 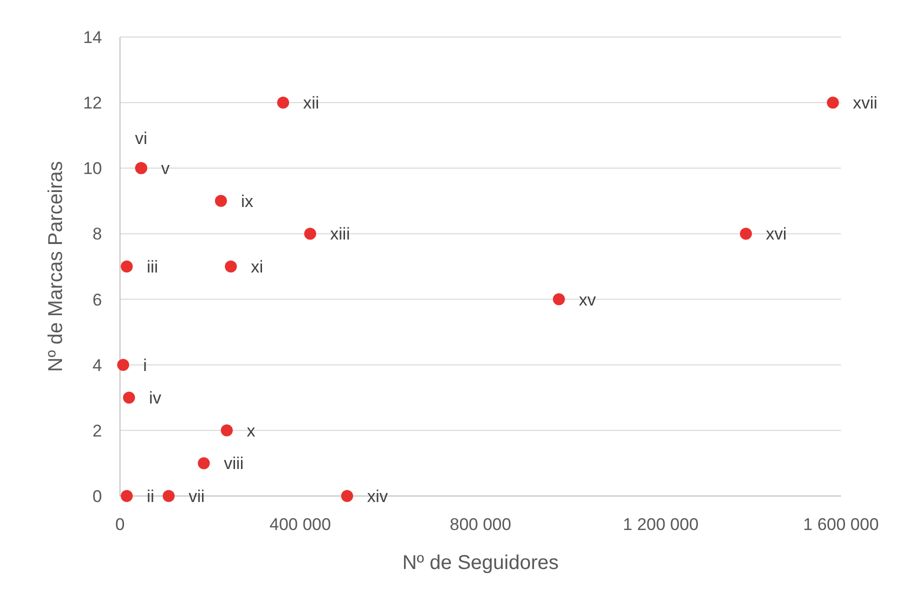 What do you see at coordinates (92, 168) in the screenshot?
I see `y-tick-label: 10` at bounding box center [92, 168].